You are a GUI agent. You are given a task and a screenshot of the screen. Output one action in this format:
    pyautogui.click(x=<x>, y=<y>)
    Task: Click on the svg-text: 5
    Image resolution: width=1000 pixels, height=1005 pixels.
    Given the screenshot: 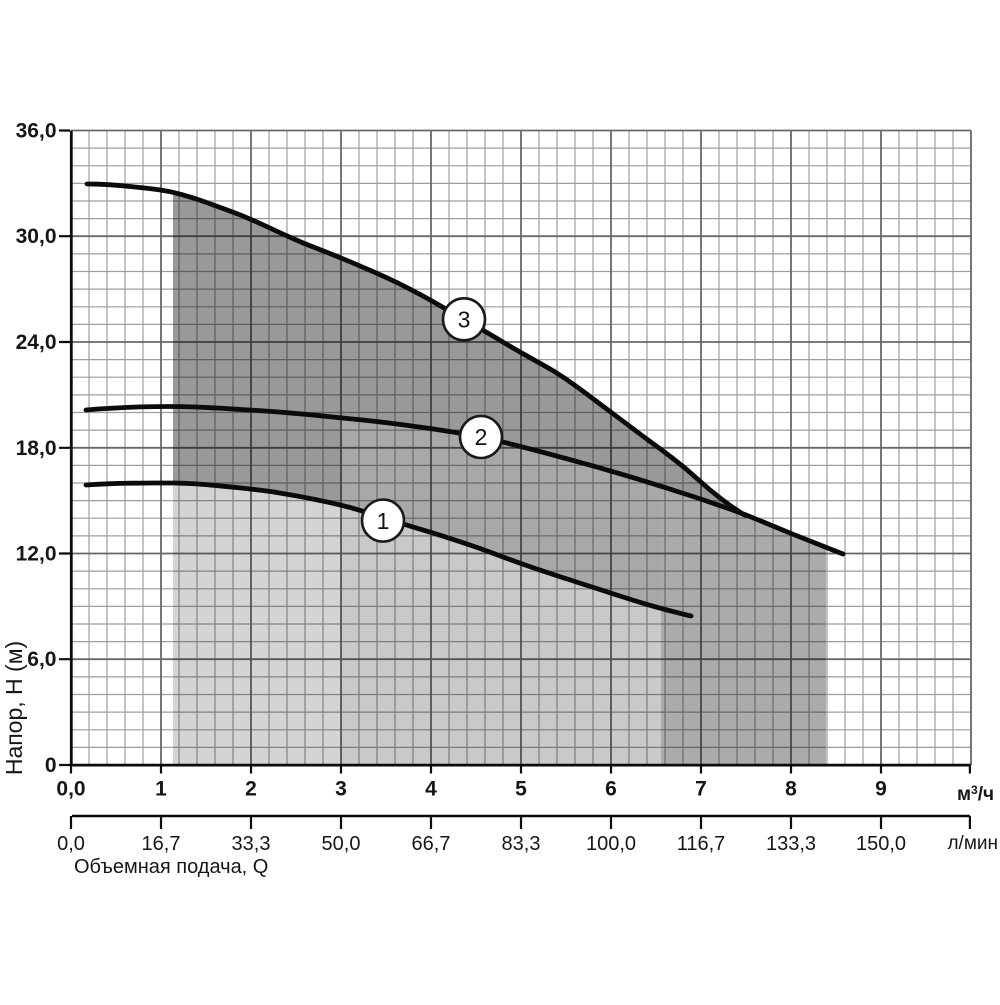 What is the action you would take?
    pyautogui.click(x=521, y=789)
    